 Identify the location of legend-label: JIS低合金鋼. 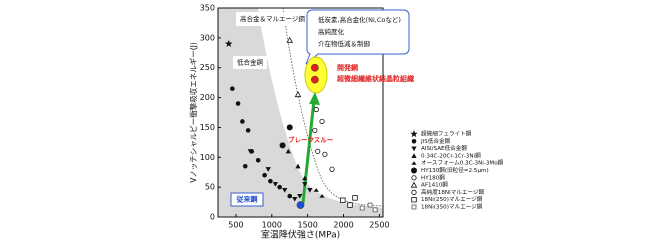
(435, 141).